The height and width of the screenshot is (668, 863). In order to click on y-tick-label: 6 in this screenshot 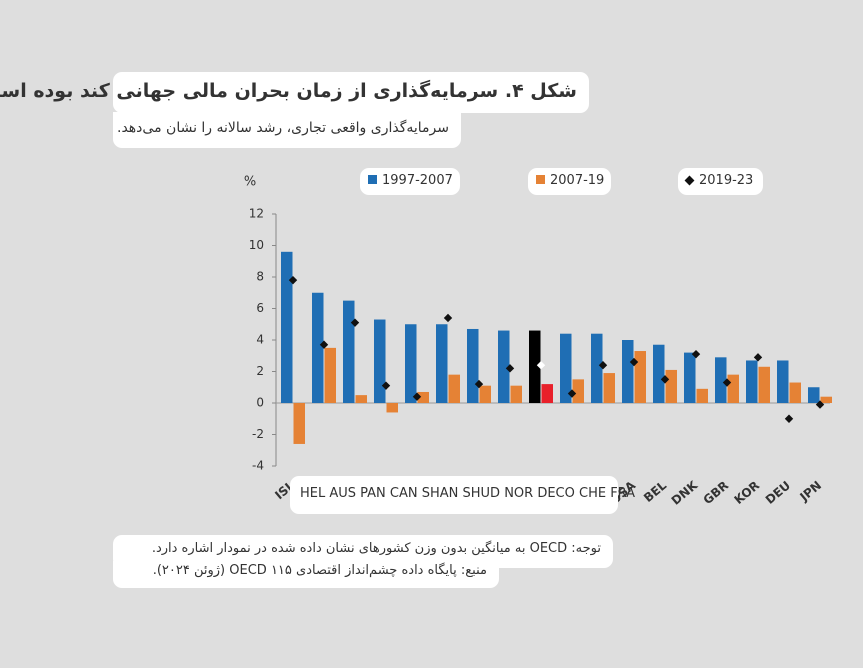, I will do `click(260, 308)`.